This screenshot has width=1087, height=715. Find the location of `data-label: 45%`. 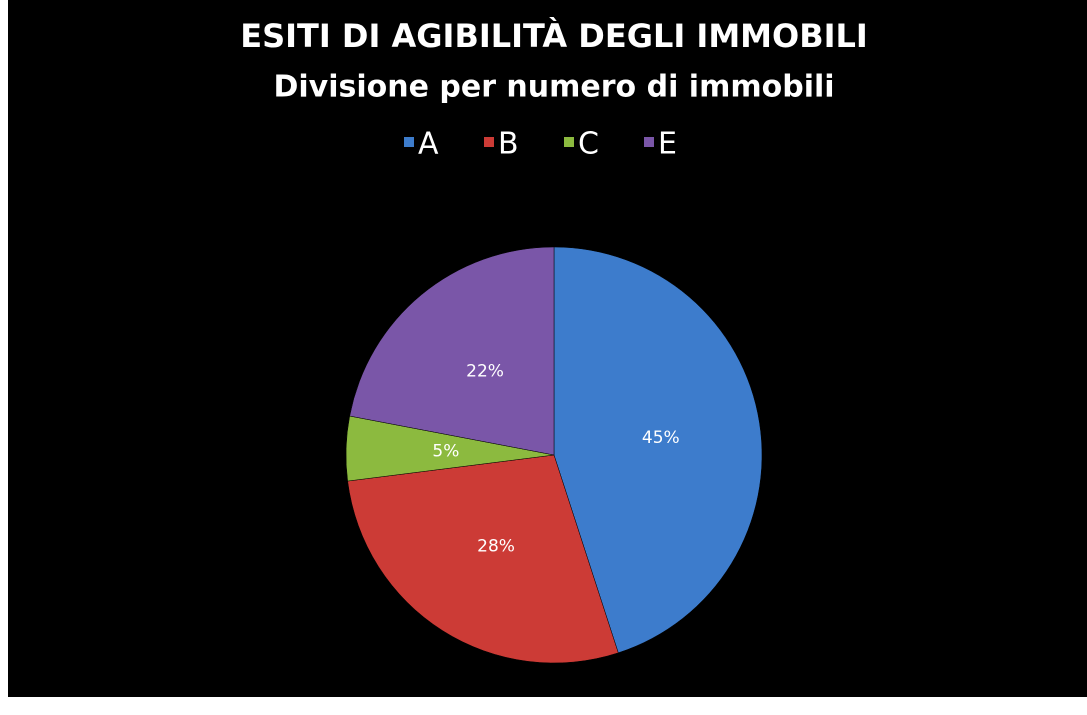

data-label: 45% is located at coordinates (661, 438).